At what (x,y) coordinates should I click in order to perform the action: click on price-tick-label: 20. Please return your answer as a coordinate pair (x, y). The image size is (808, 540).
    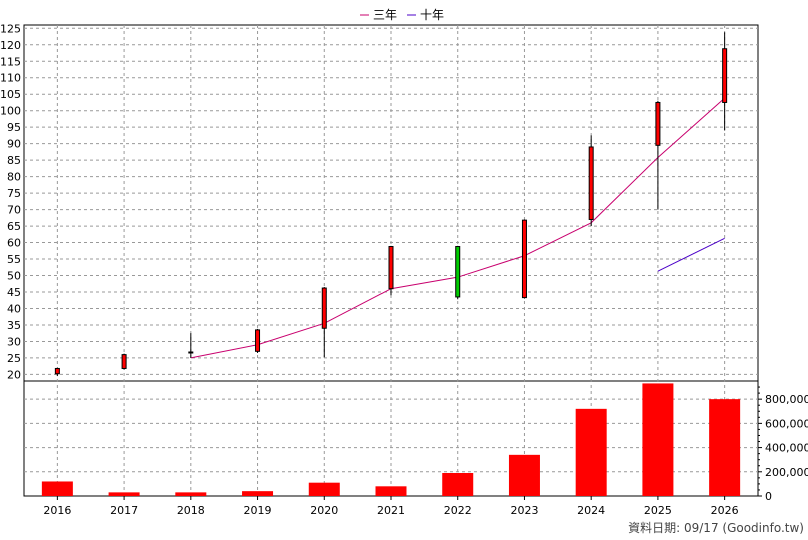
    Looking at the image, I should click on (14, 374).